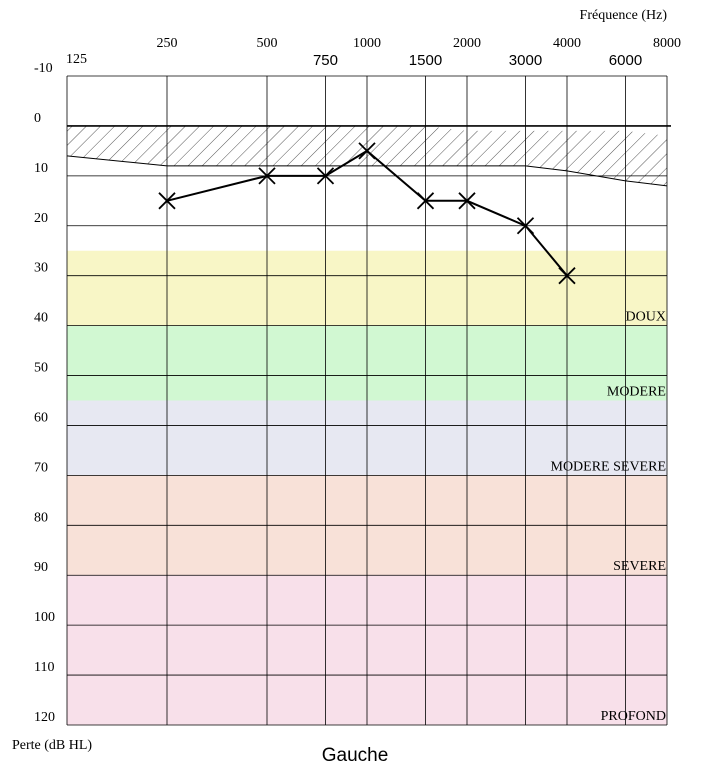 The width and height of the screenshot is (702, 769). I want to click on series-line, so click(367, 213).